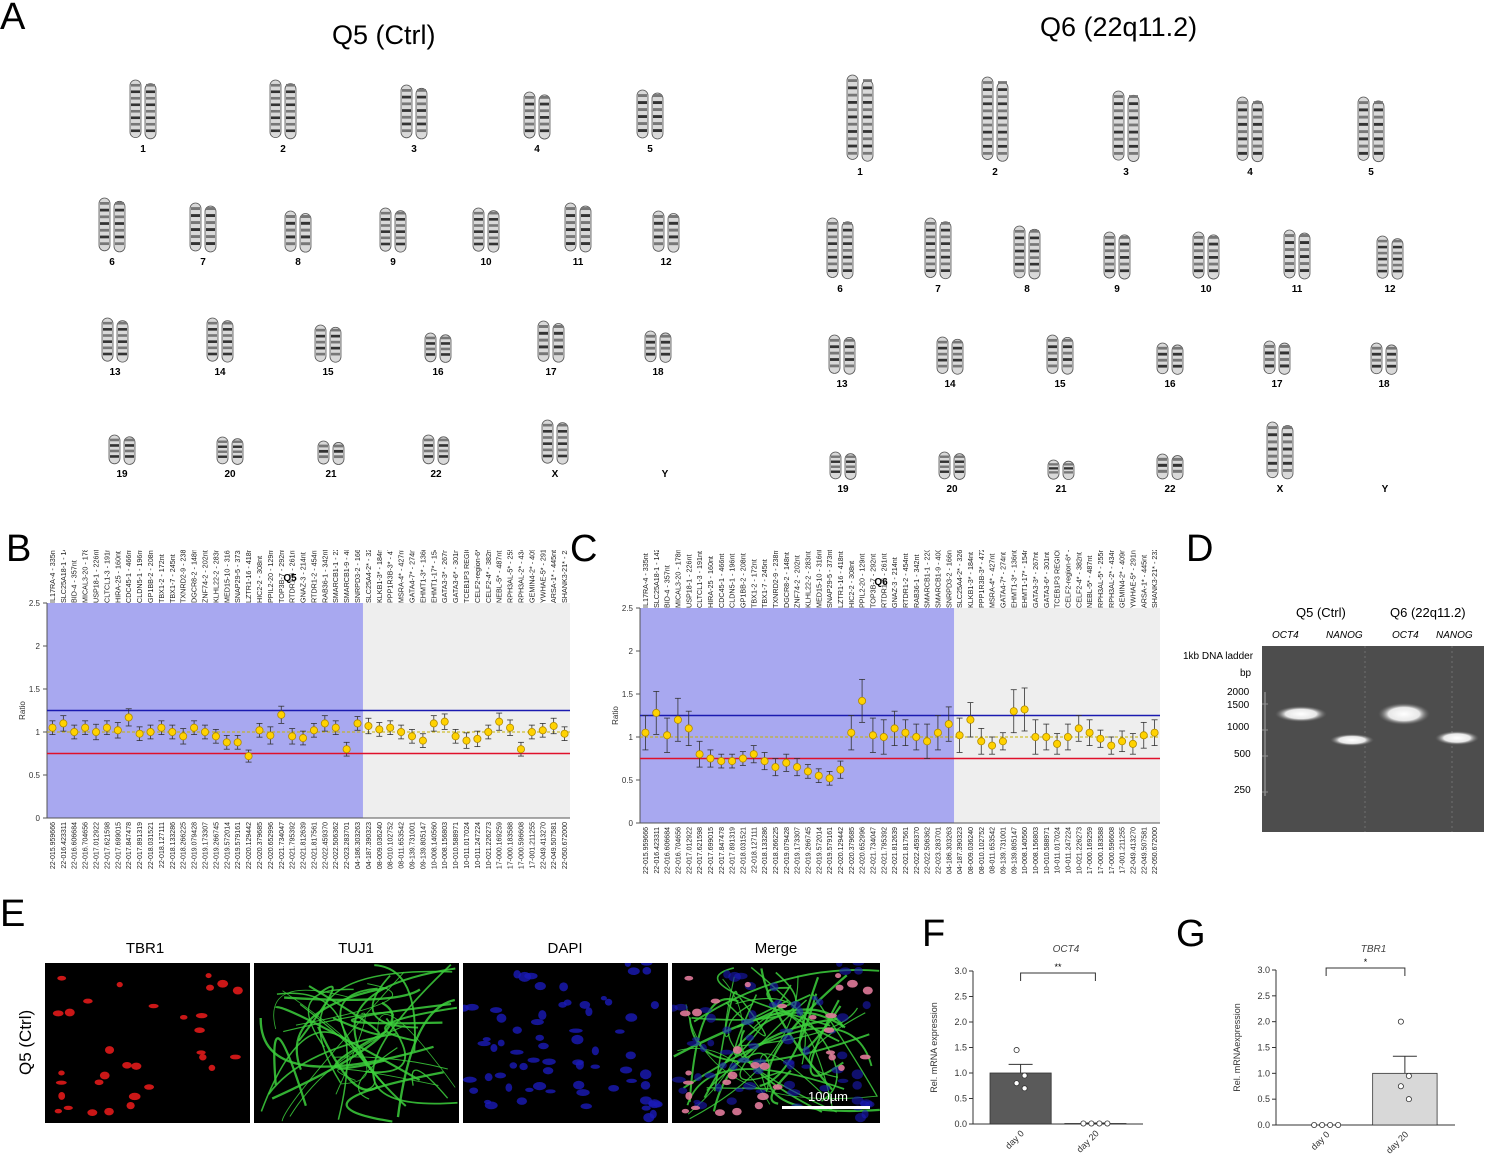 This screenshot has height=1161, width=1500. Describe the element at coordinates (1374, 949) in the screenshot. I see `qpcr-title: TBR1` at that location.